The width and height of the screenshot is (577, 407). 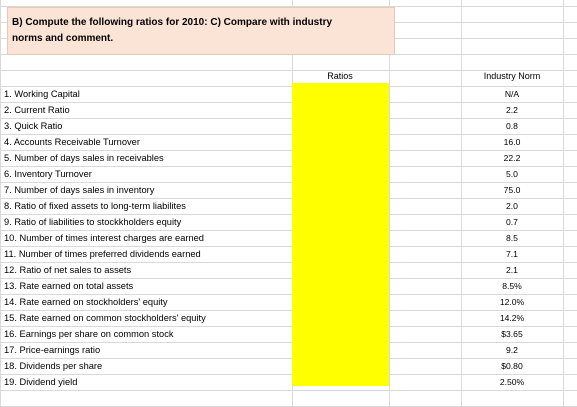 I want to click on industry-norm-cell: 12.0%, so click(x=512, y=302).